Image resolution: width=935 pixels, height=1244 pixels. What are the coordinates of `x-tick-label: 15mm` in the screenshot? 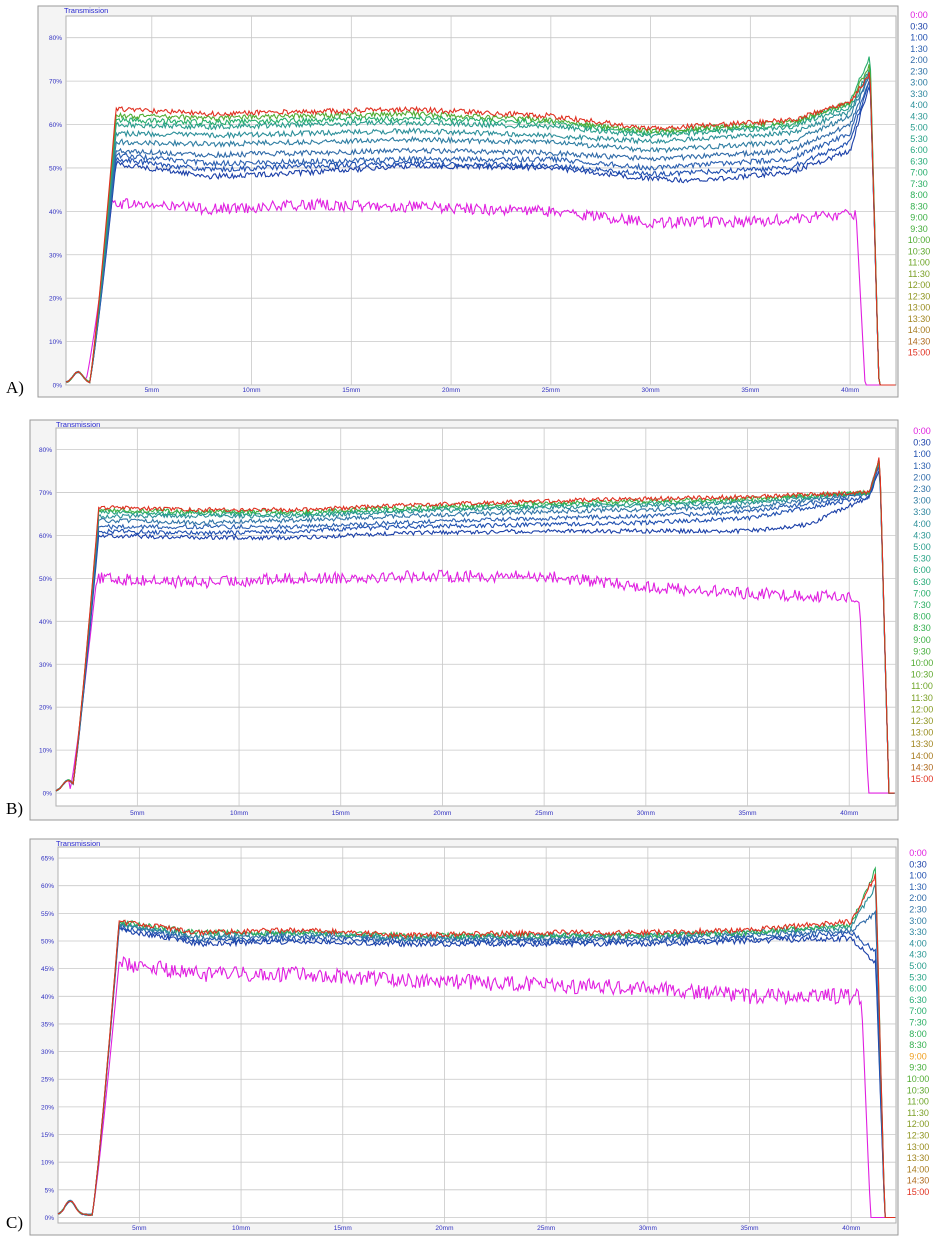 It's located at (343, 1228).